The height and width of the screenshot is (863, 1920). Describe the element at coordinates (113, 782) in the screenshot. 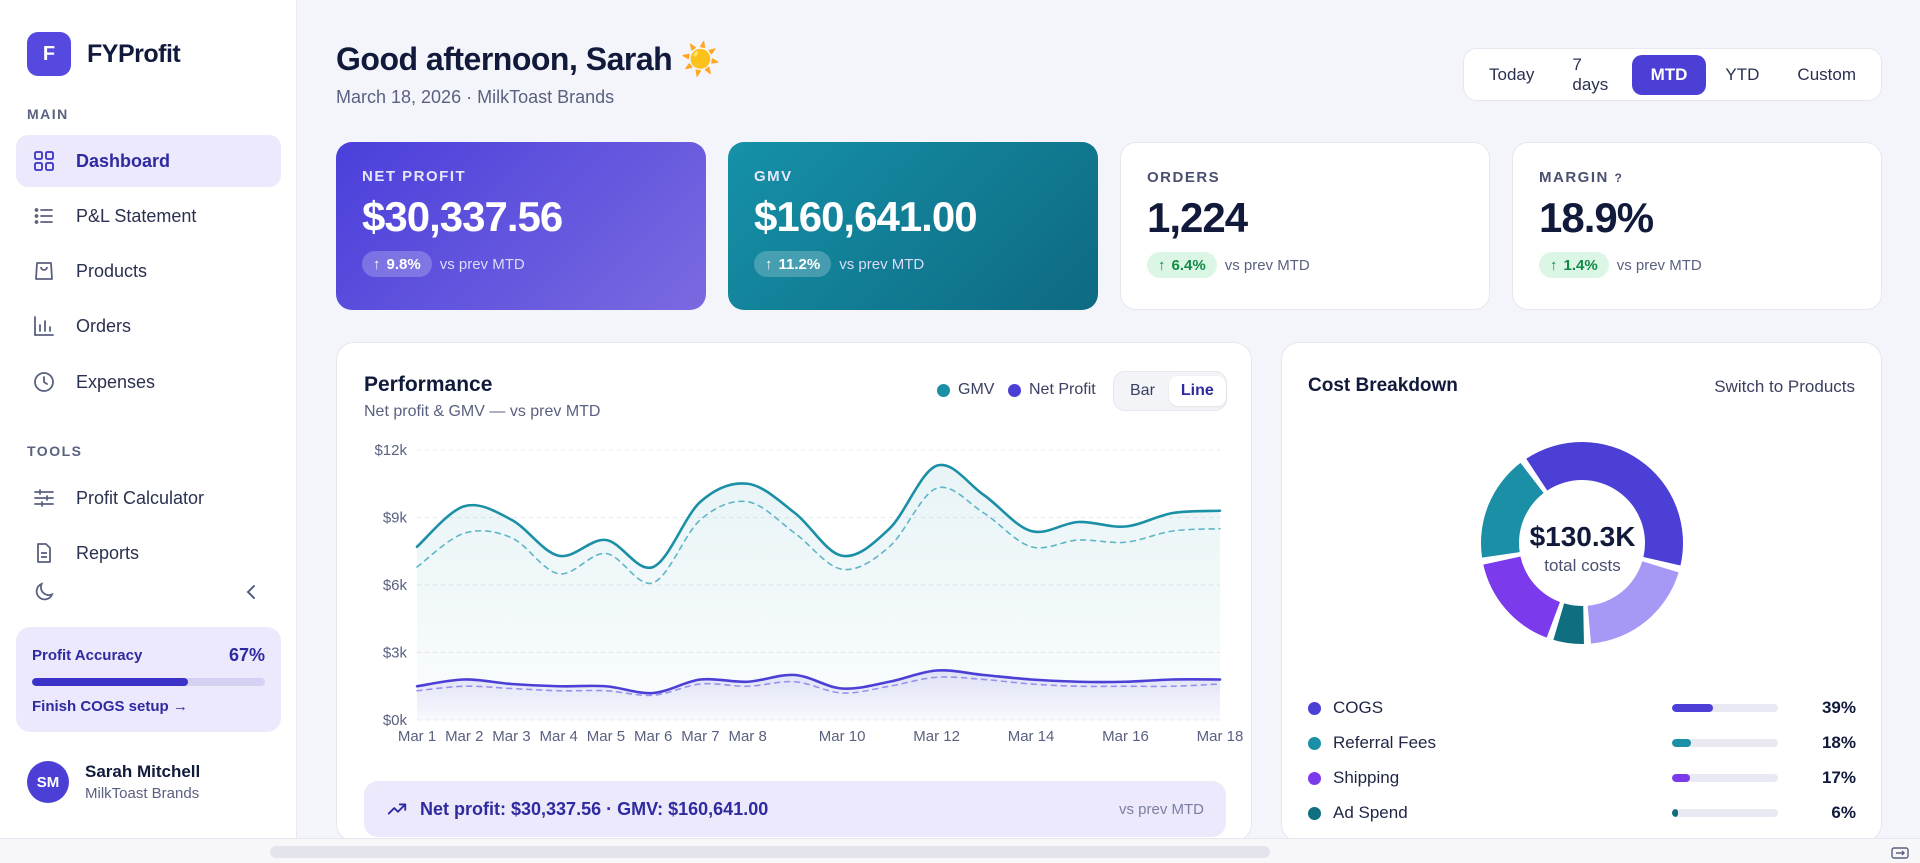

I see `user-profile: SM Sarah Mitchell MilkToast Brands` at that location.